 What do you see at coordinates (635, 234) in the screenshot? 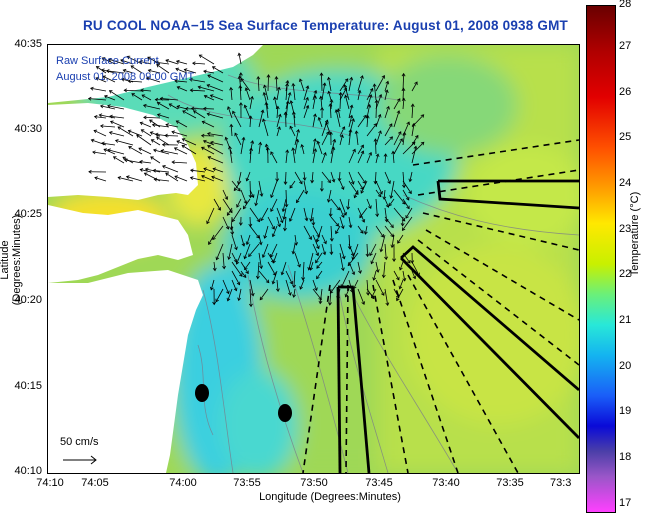
I see `colorbar-label: Temperature (°C)` at bounding box center [635, 234].